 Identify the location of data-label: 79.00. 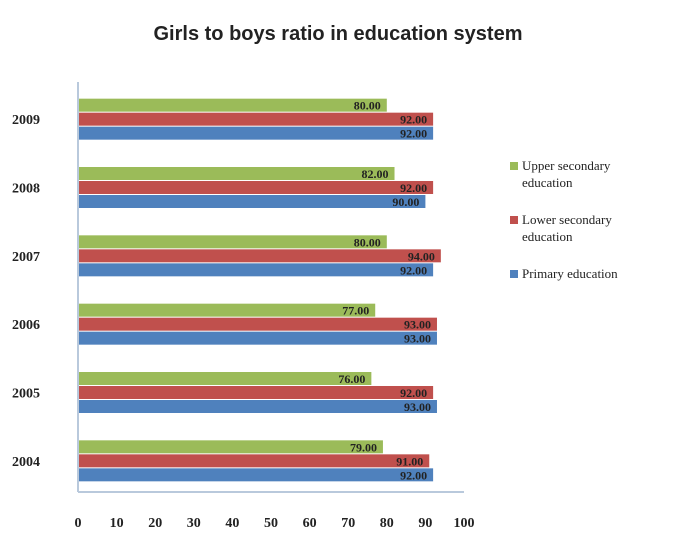
(363, 447).